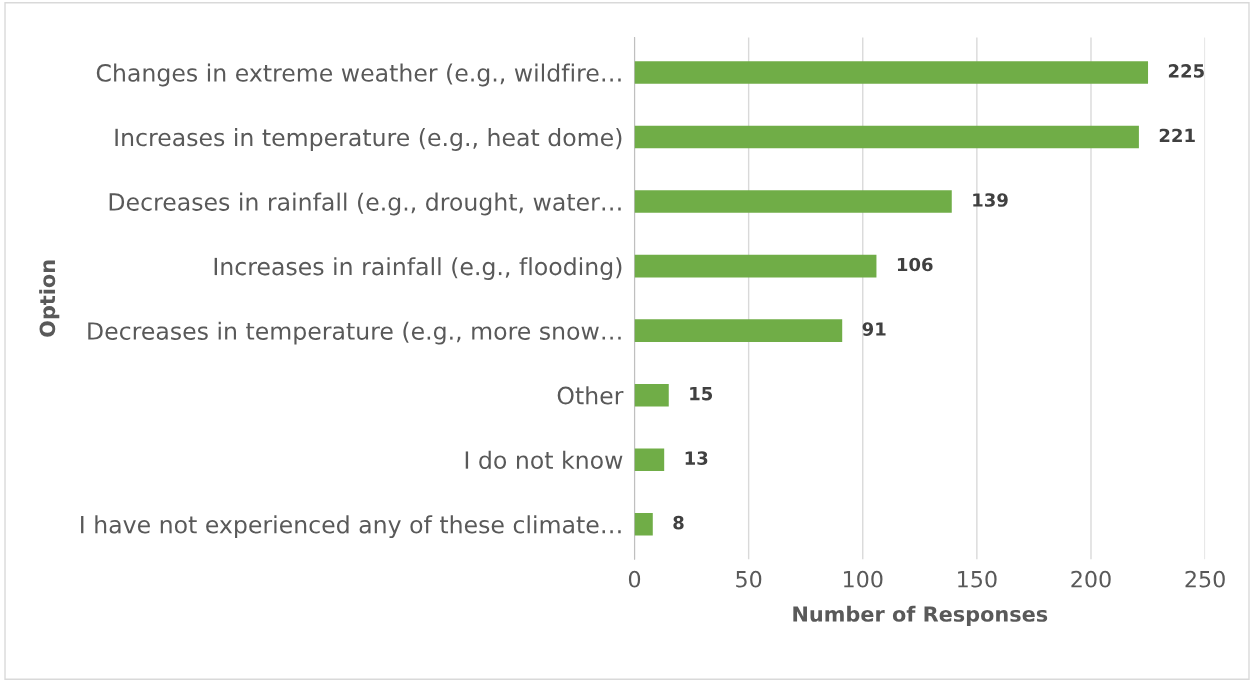  Describe the element at coordinates (590, 395) in the screenshot. I see `y-tick-label: Other` at that location.